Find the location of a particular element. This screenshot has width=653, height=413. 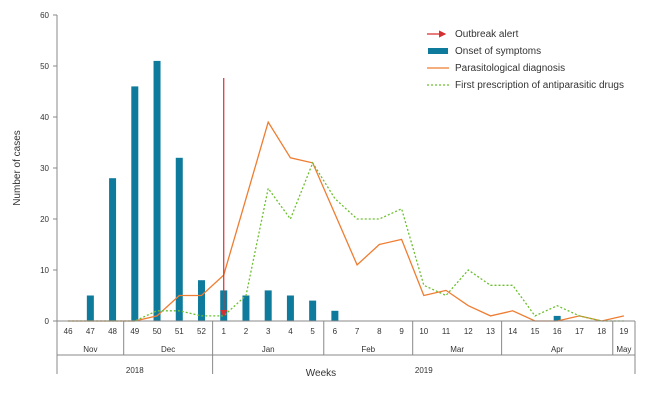

x-tick-label-week: 14 is located at coordinates (512, 331).